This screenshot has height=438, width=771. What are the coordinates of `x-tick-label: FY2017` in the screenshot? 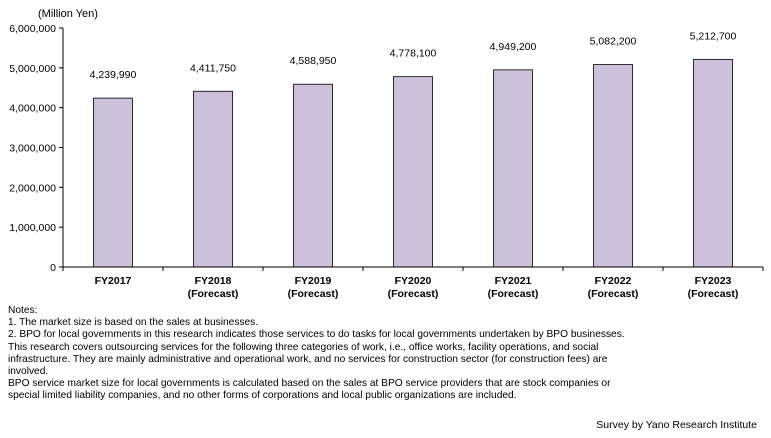 It's located at (113, 281).